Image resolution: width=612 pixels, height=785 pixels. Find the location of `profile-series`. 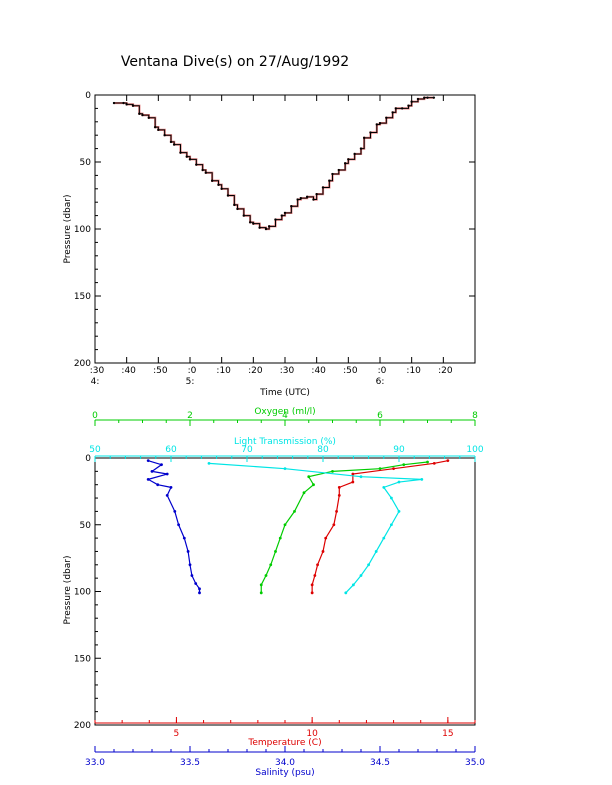

profile-series is located at coordinates (298, 527).